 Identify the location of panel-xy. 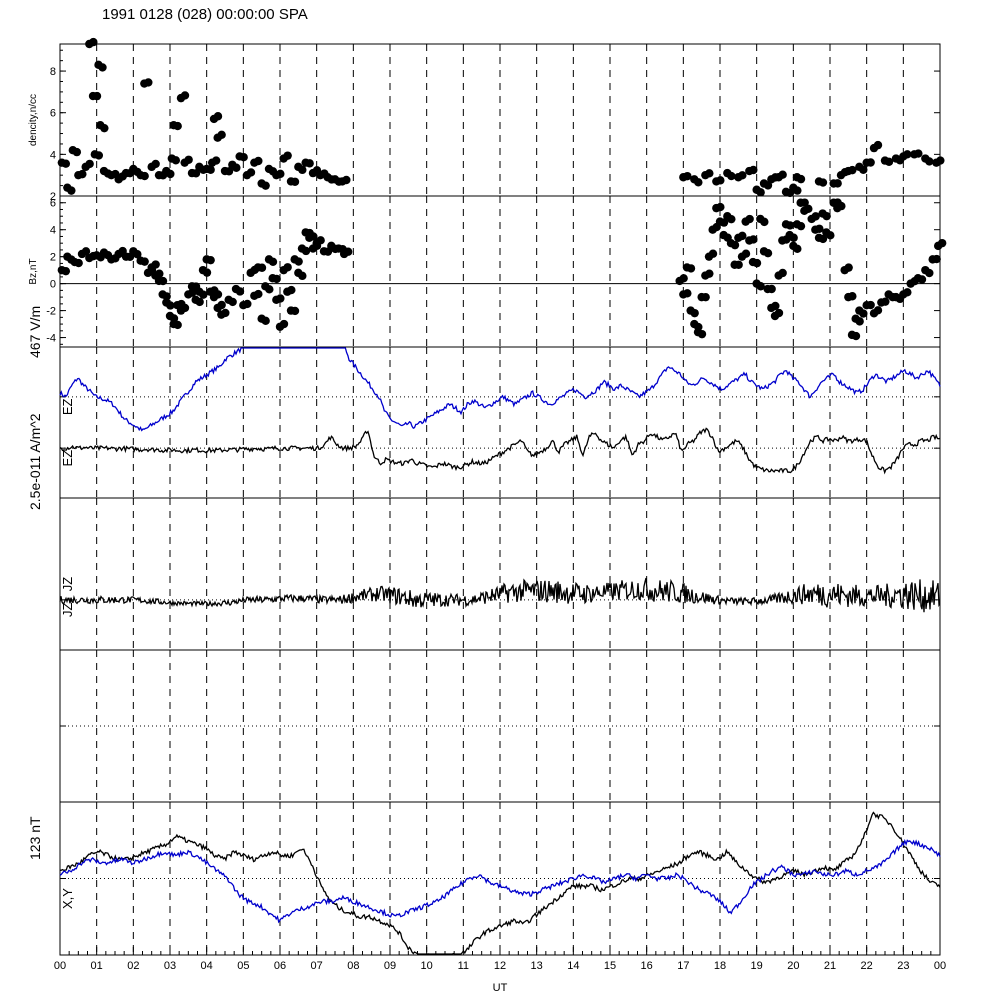
(500, 878).